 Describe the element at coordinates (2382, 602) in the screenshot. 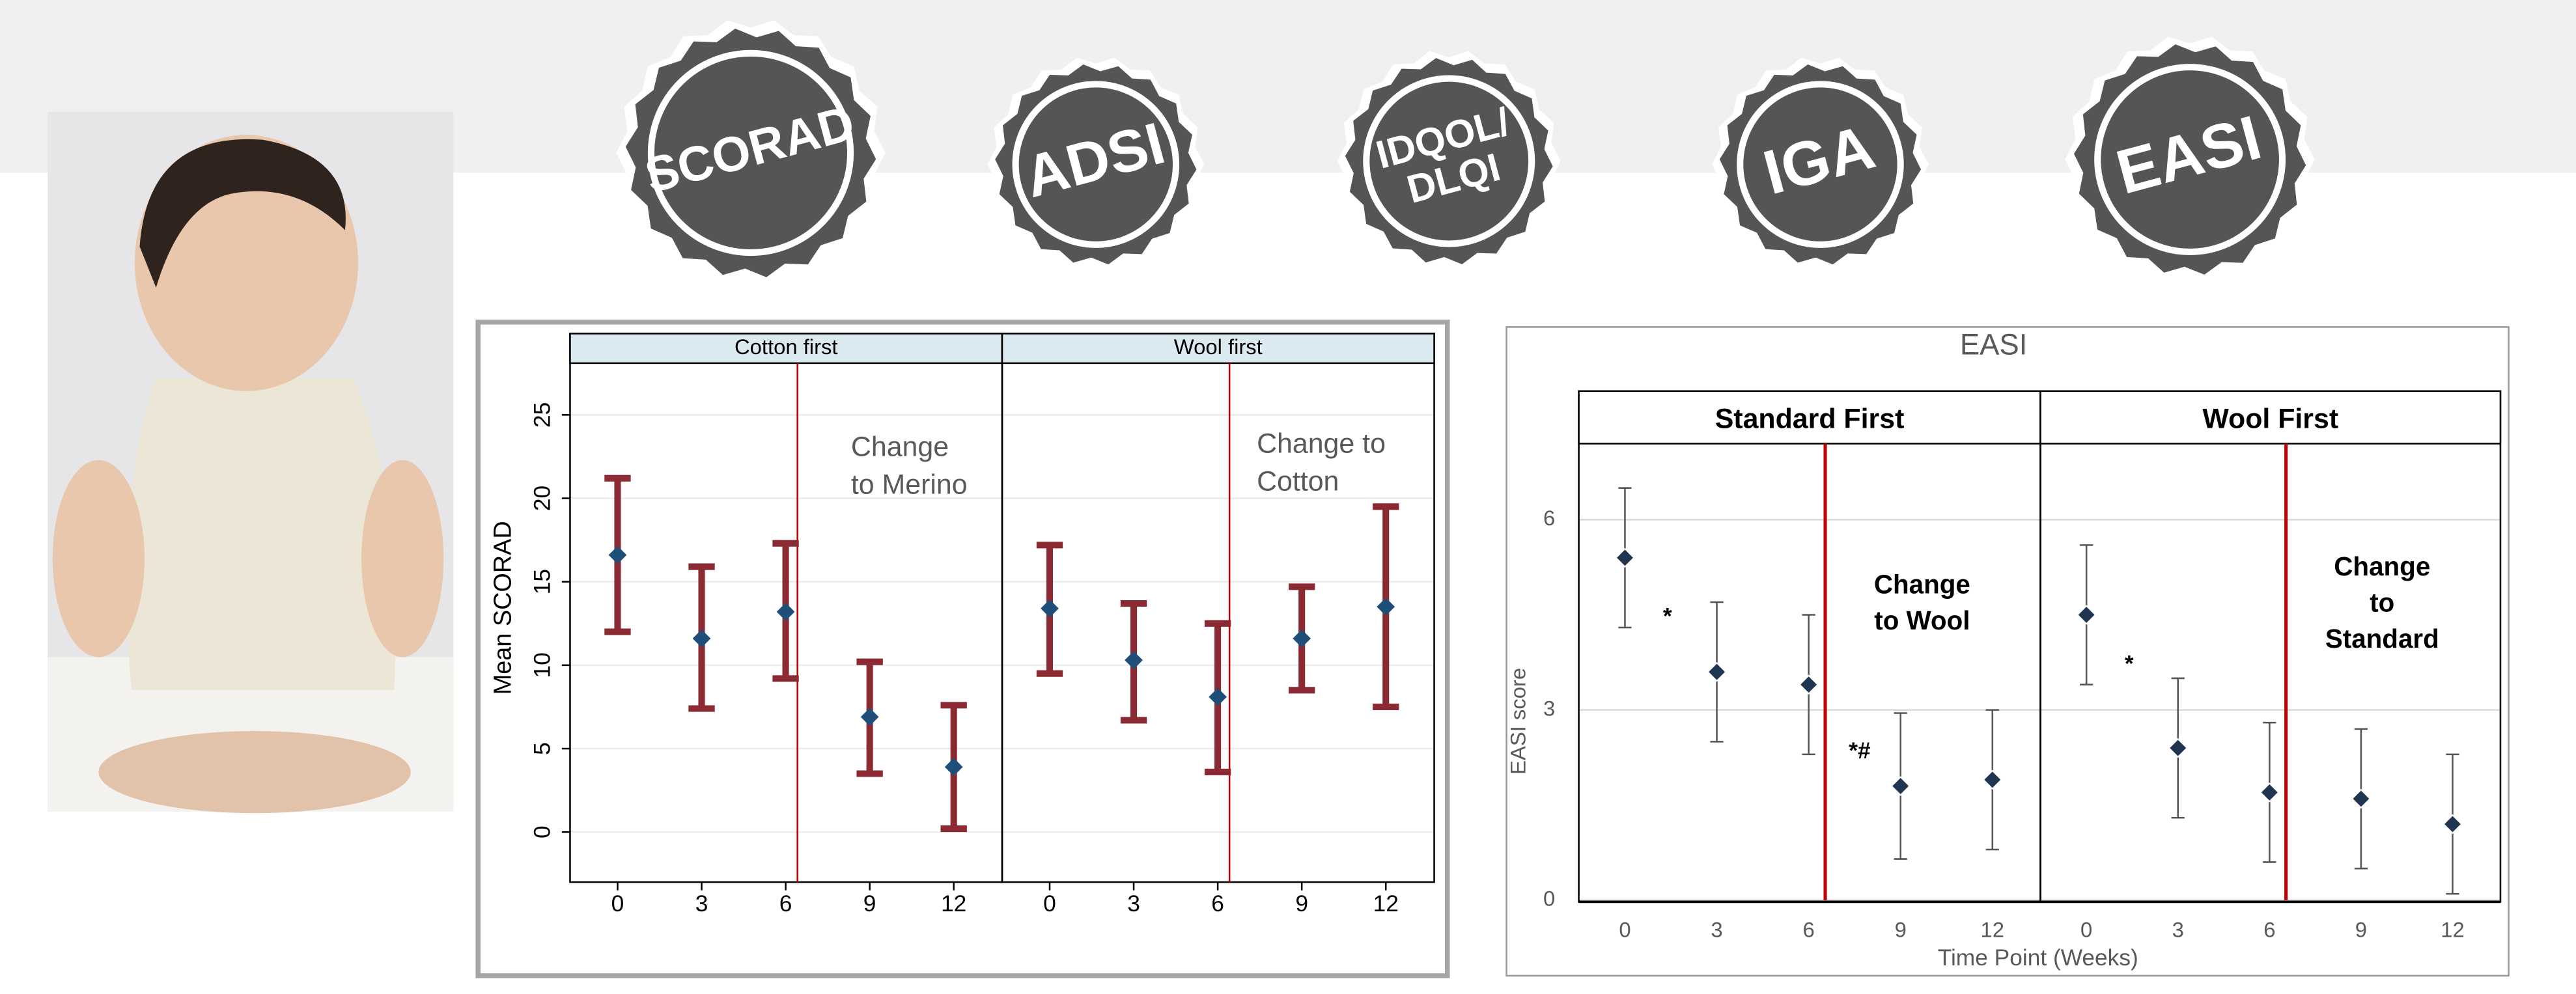

I see `annotation: to` at that location.